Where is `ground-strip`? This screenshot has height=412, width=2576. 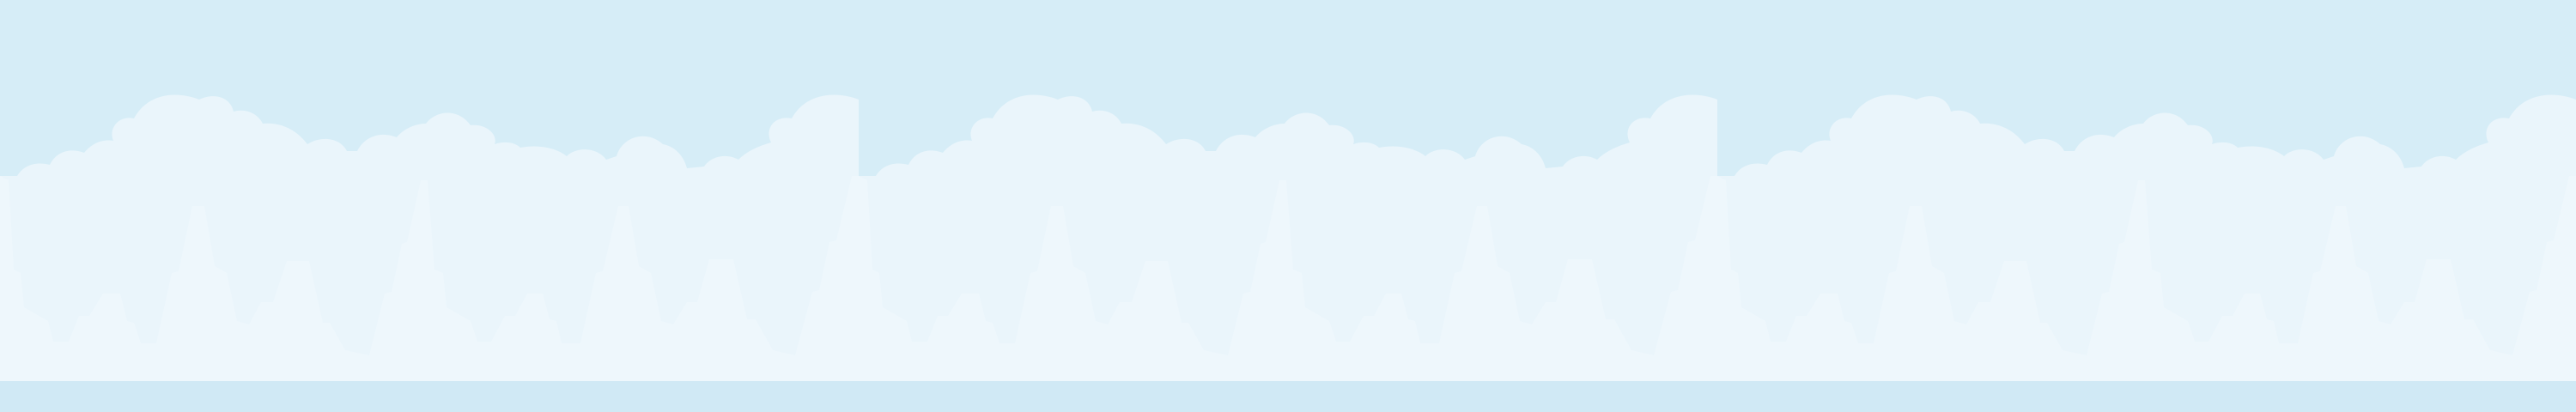
ground-strip is located at coordinates (1288, 396).